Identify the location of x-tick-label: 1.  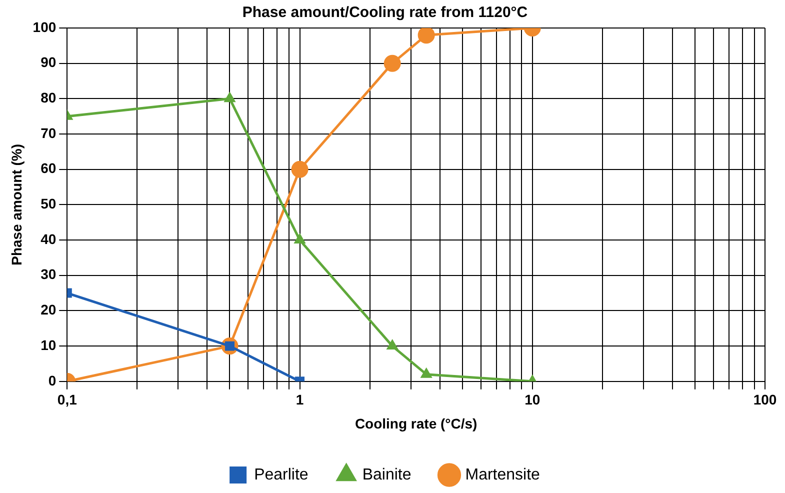
(300, 400).